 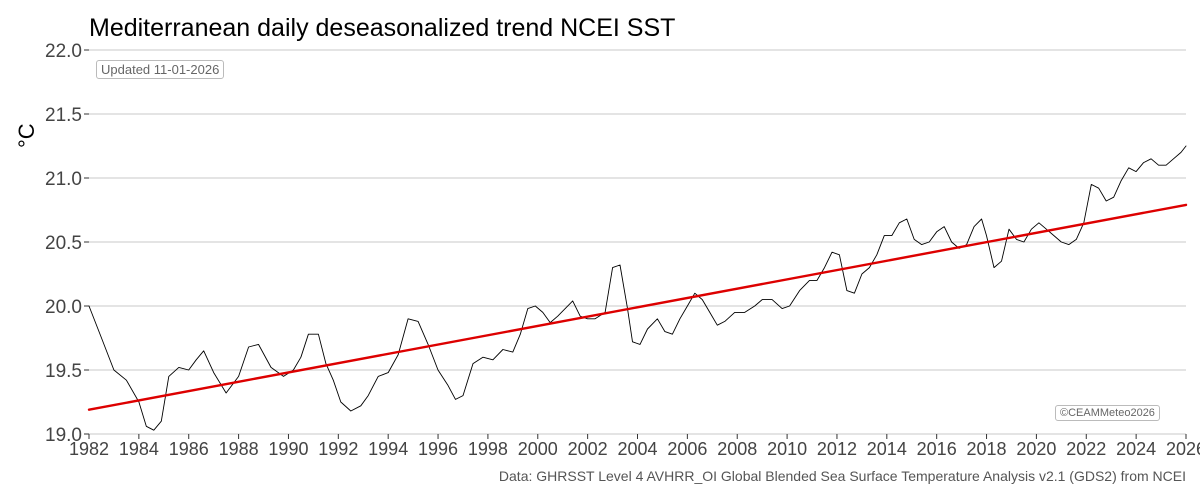 I want to click on x-tick-label: 1990, so click(x=288, y=449).